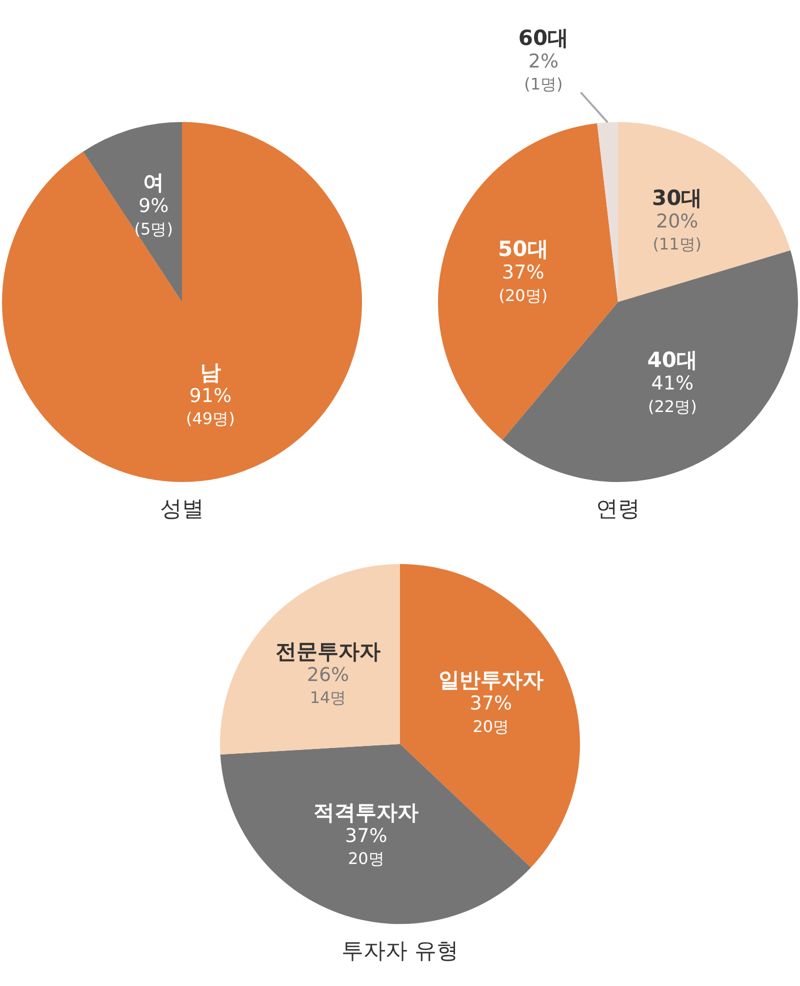 The width and height of the screenshot is (800, 986). What do you see at coordinates (523, 249) in the screenshot?
I see `slice-label: 50대` at bounding box center [523, 249].